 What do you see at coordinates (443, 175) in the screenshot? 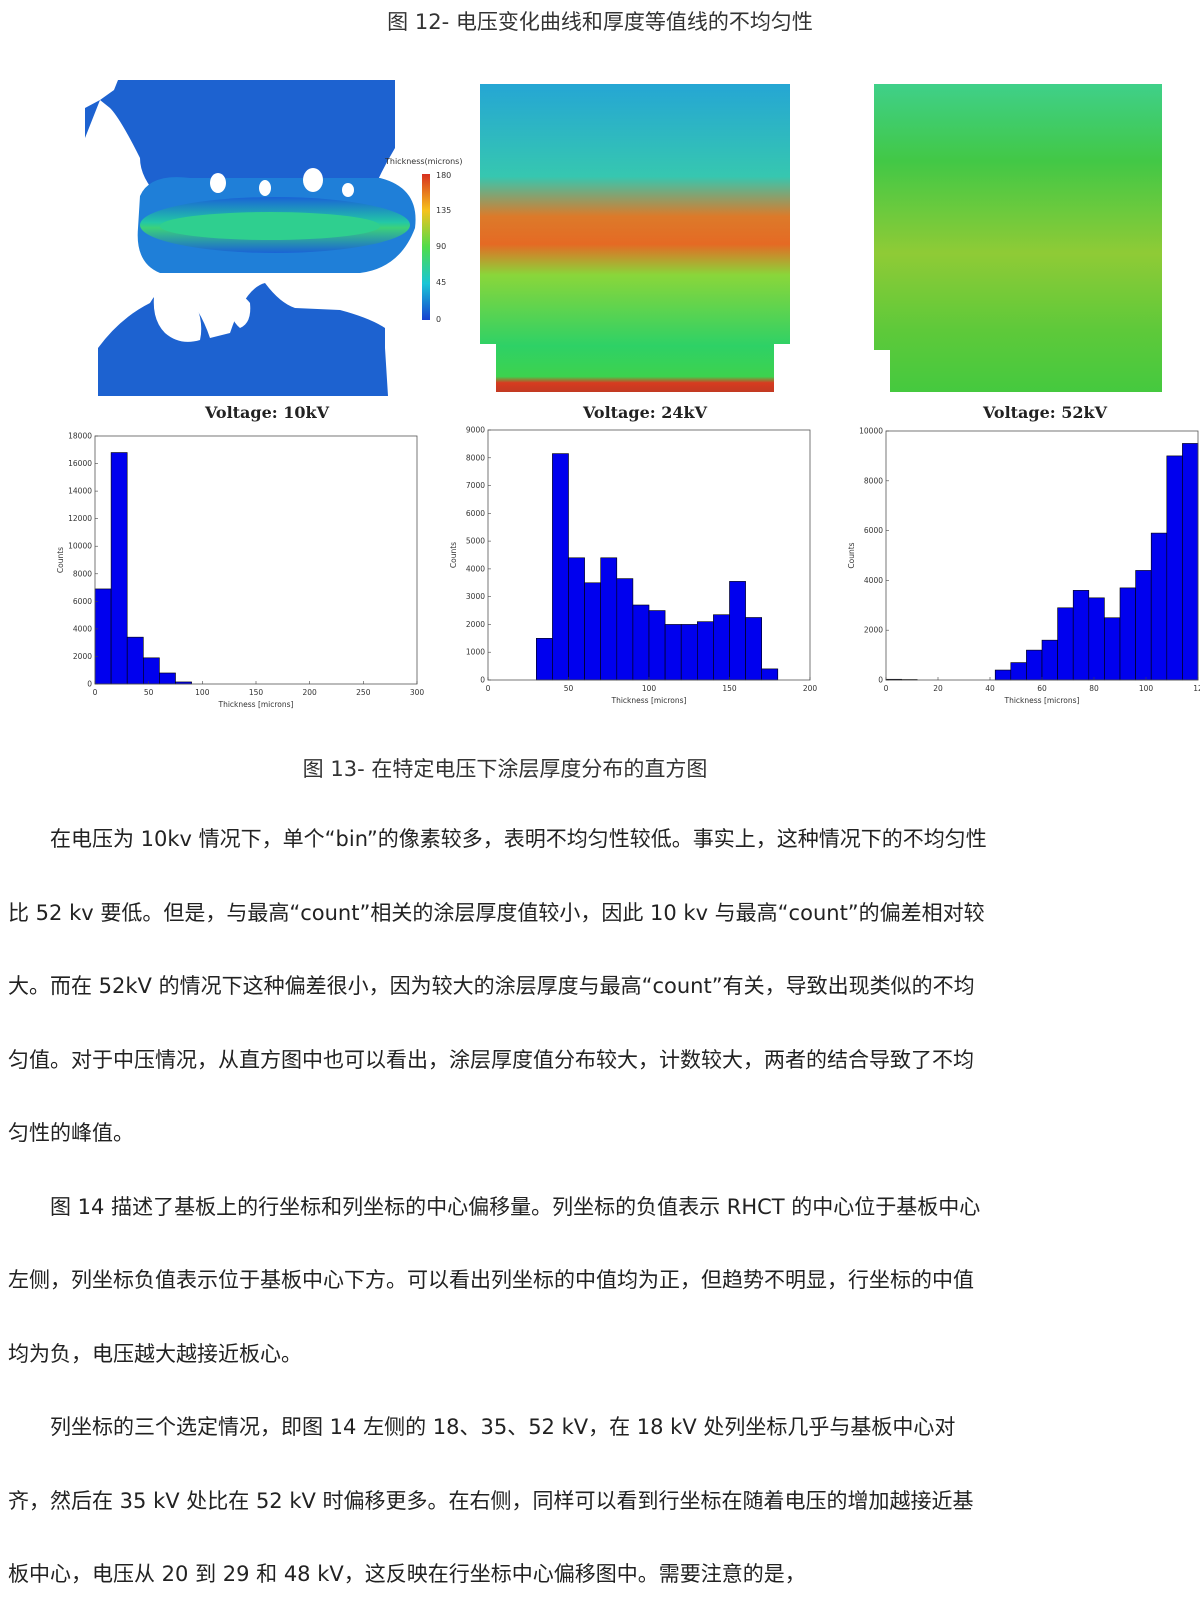
I see `colorbar-tick: 180` at bounding box center [443, 175].